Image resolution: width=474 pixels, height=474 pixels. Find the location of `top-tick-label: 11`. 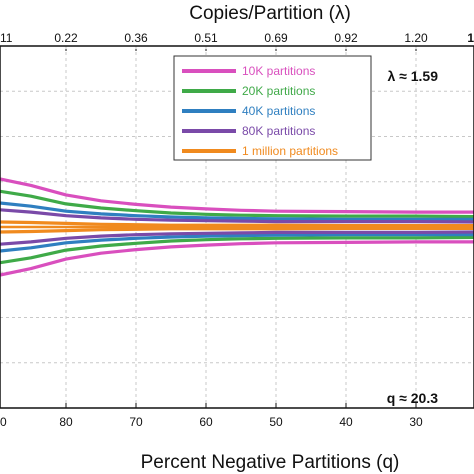

top-tick-label: 11 is located at coordinates (6, 38).